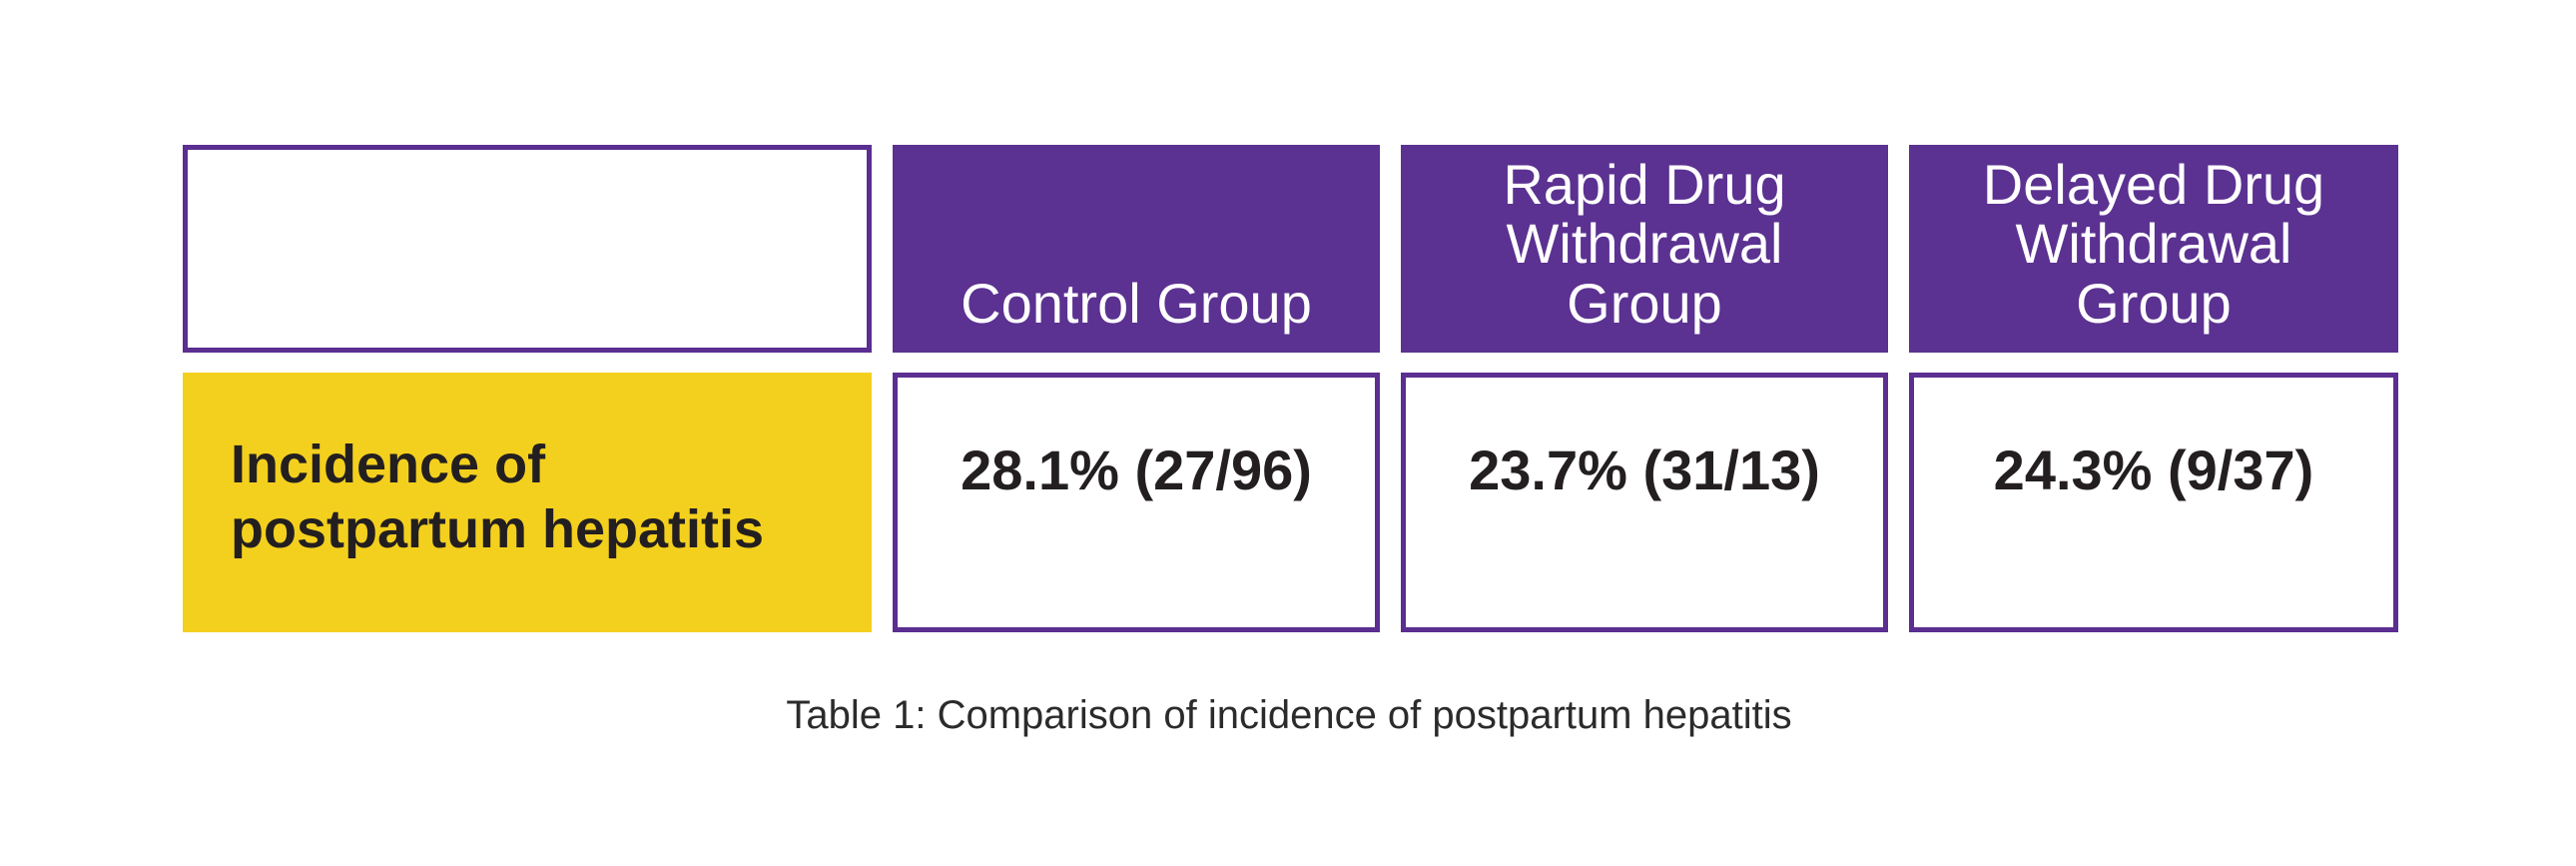 The image size is (2576, 866). What do you see at coordinates (527, 502) in the screenshot?
I see `row-label-incidence-of-postpartum-hepatitis: Incidence of postpartum hepatitis` at bounding box center [527, 502].